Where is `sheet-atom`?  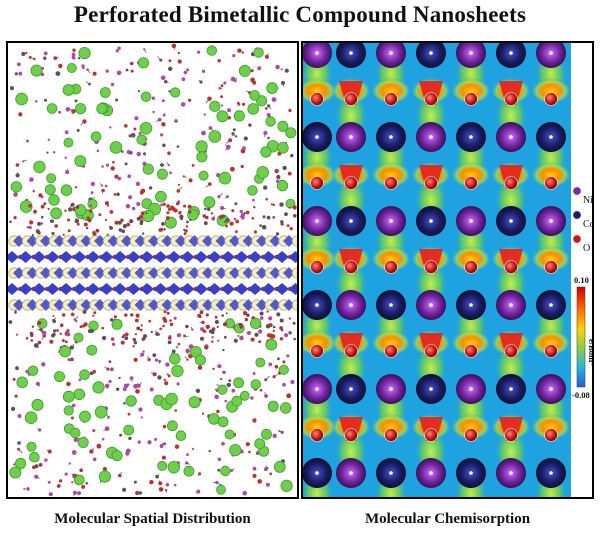 sheet-atom is located at coordinates (294, 241).